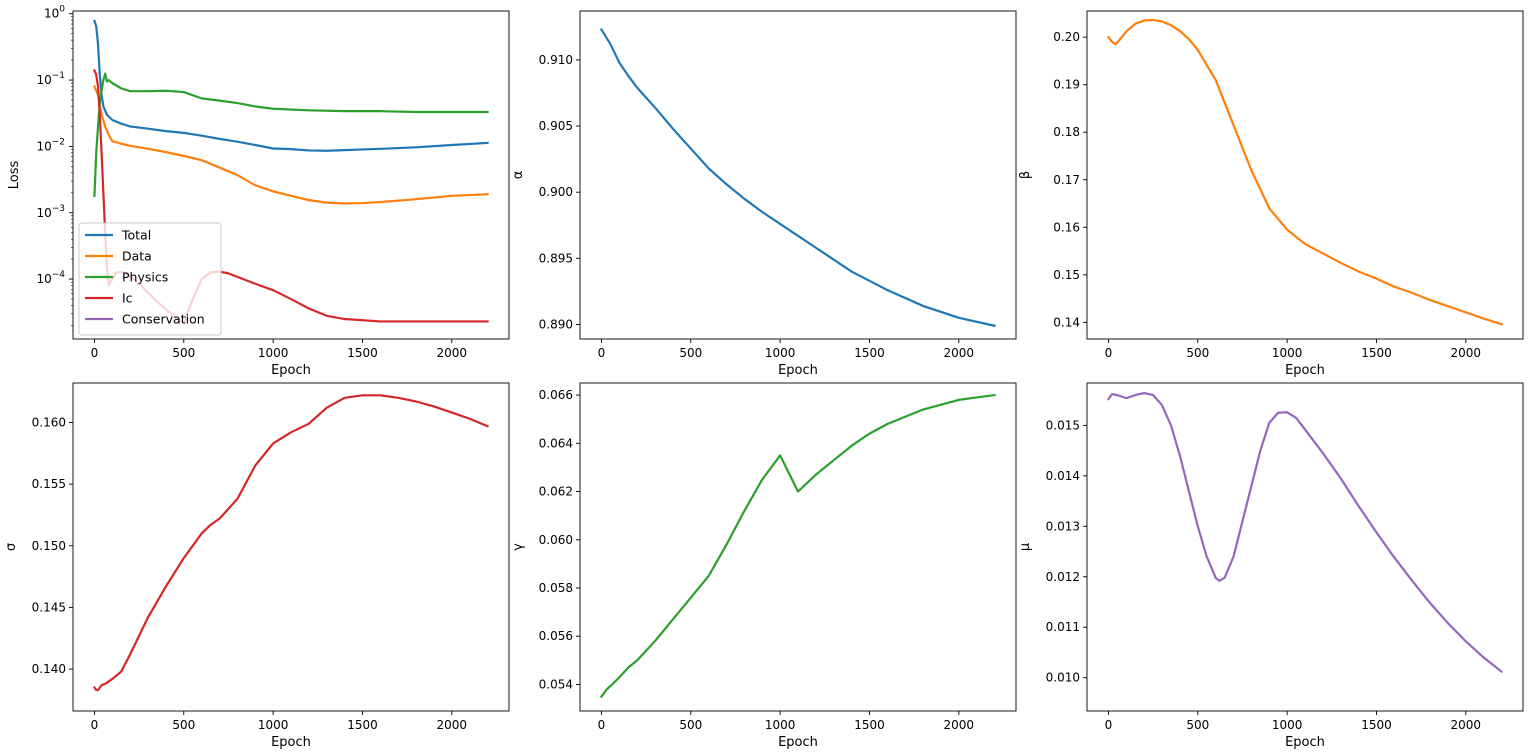 The image size is (1536, 754). What do you see at coordinates (49, 607) in the screenshot?
I see `y-tick-label: 0.145` at bounding box center [49, 607].